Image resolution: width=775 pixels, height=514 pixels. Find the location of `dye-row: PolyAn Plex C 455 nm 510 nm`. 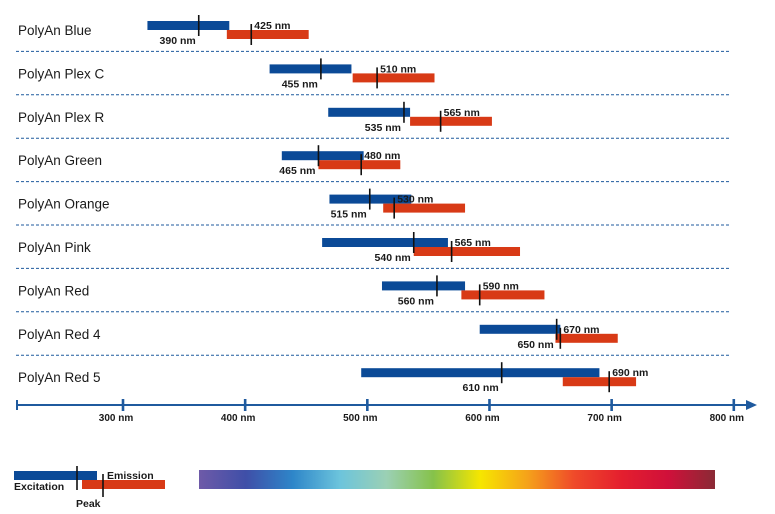

dye-row: PolyAn Plex C 455 nm 510 nm is located at coordinates (373, 77).